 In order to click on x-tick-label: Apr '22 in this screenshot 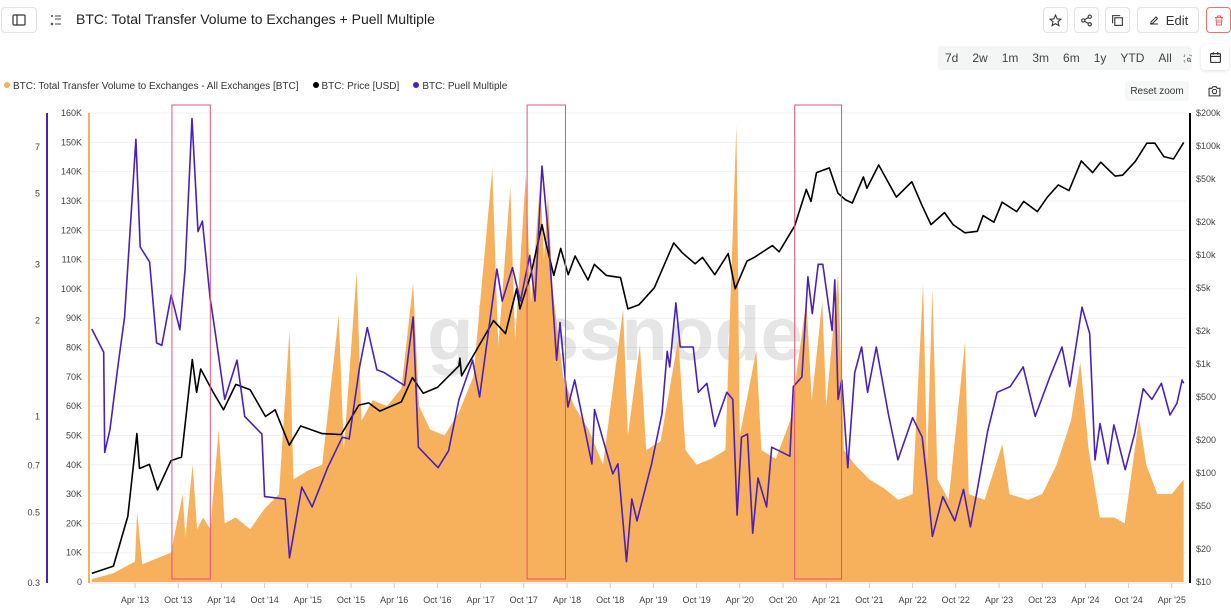, I will do `click(912, 600)`.